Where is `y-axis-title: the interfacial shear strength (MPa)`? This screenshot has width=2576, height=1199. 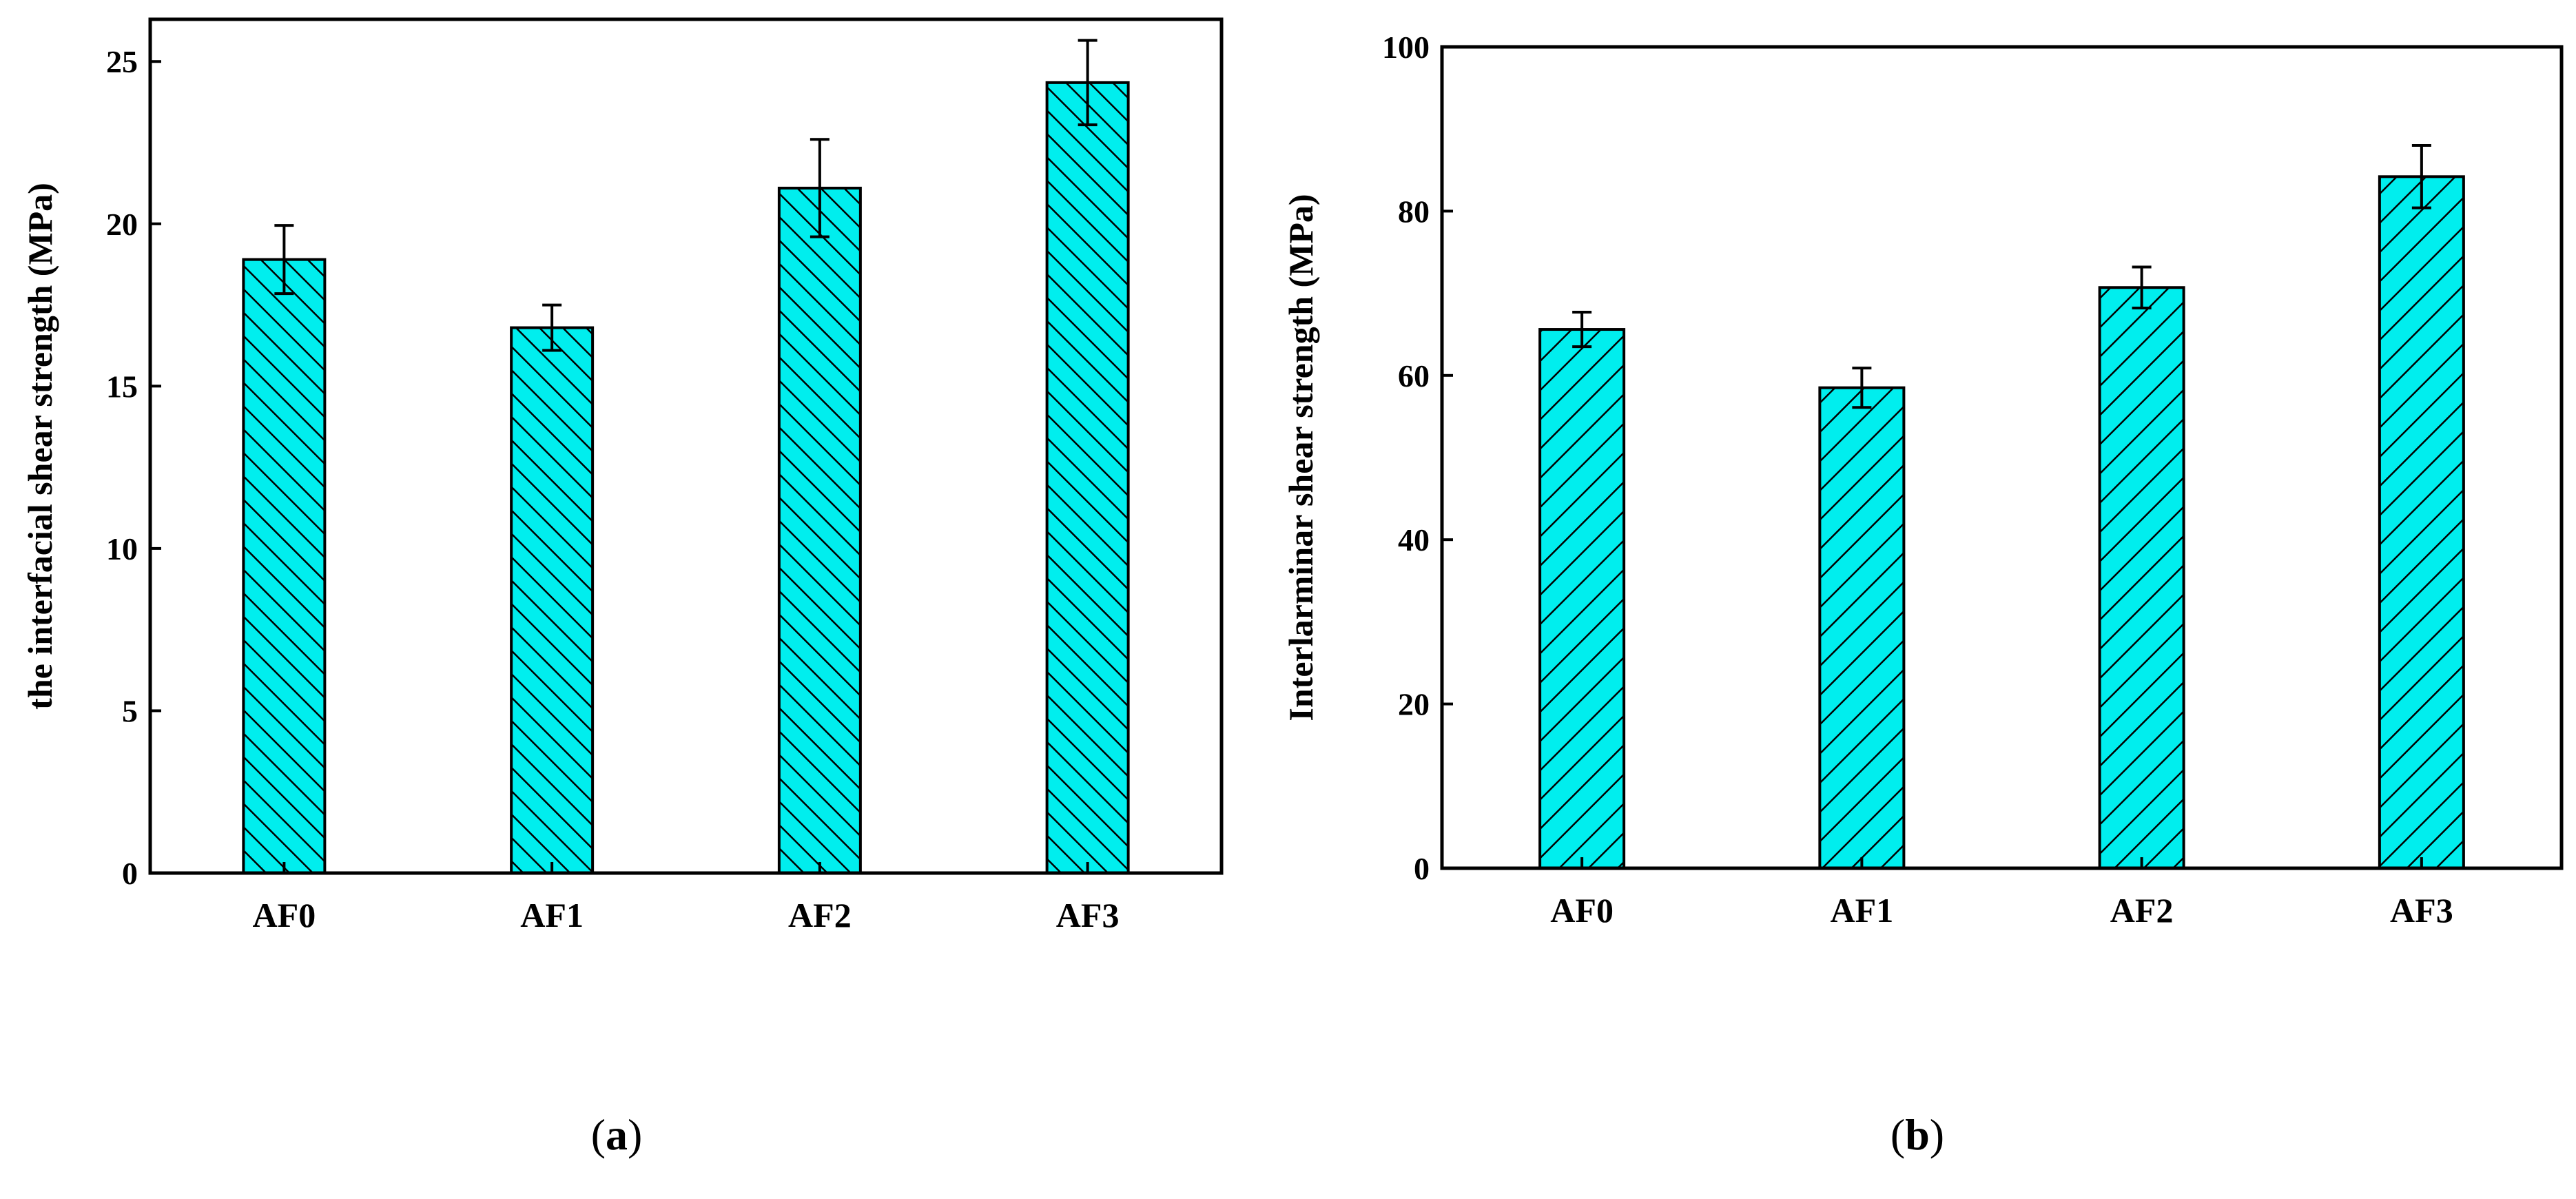
y-axis-title: the interfacial shear strength (MPa) is located at coordinates (40, 446).